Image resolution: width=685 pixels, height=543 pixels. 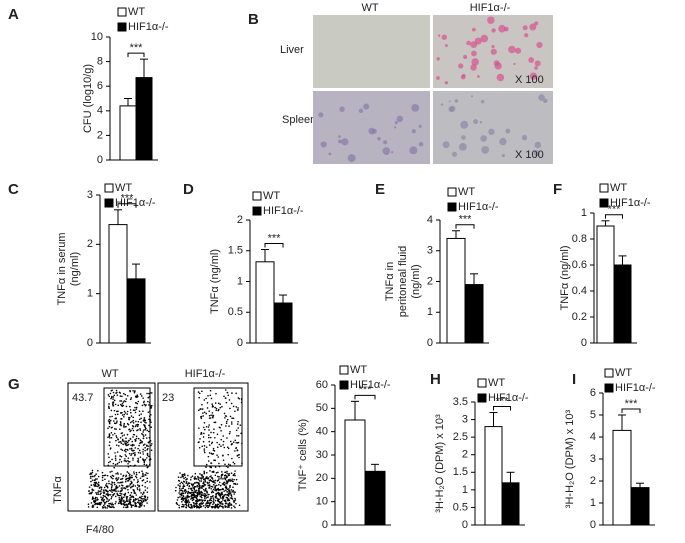 I want to click on texture, so click(x=433, y=89).